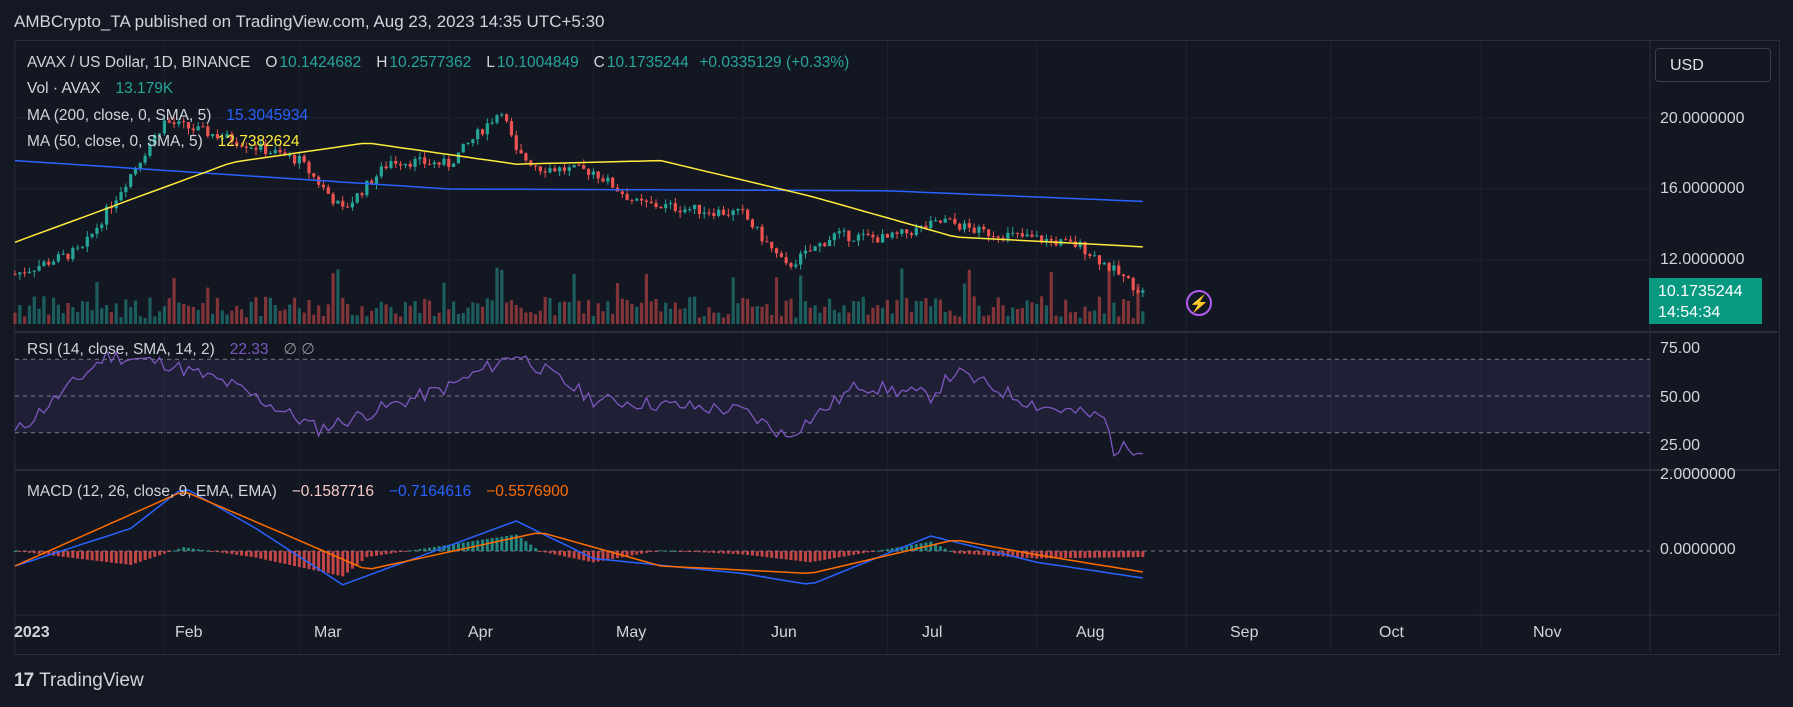 The image size is (1793, 707). I want to click on ma200-label: MA (200, close, 0, SMA, 5), so click(119, 115).